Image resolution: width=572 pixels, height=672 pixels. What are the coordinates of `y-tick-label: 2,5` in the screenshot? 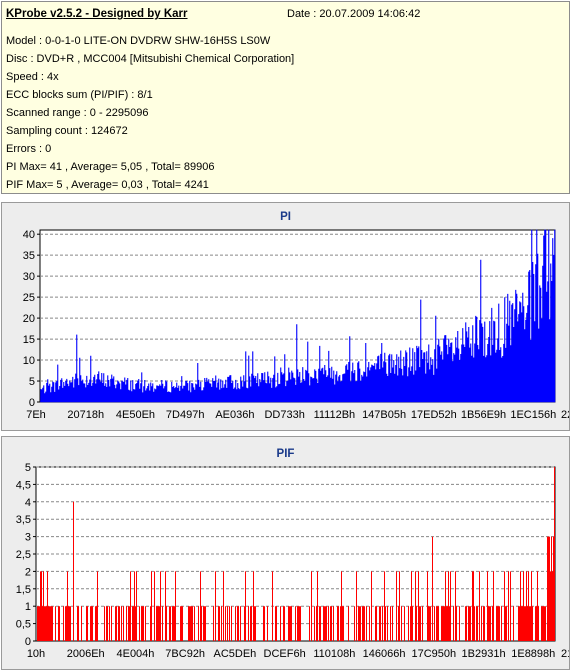 It's located at (23, 555).